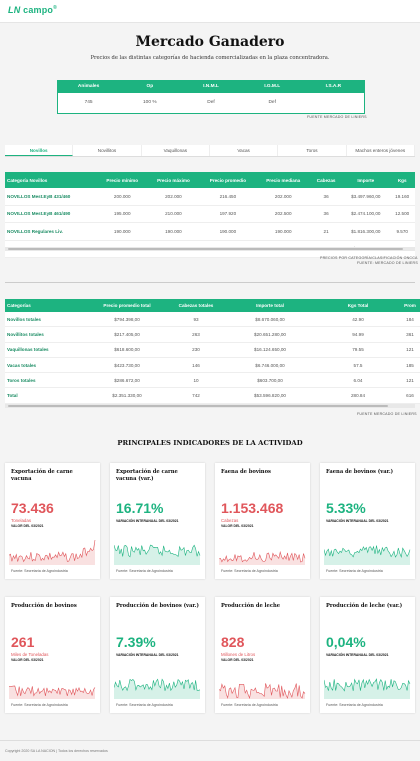 The width and height of the screenshot is (420, 761). I want to click on tab-vaquillonas: Vaquillonas, so click(176, 150).